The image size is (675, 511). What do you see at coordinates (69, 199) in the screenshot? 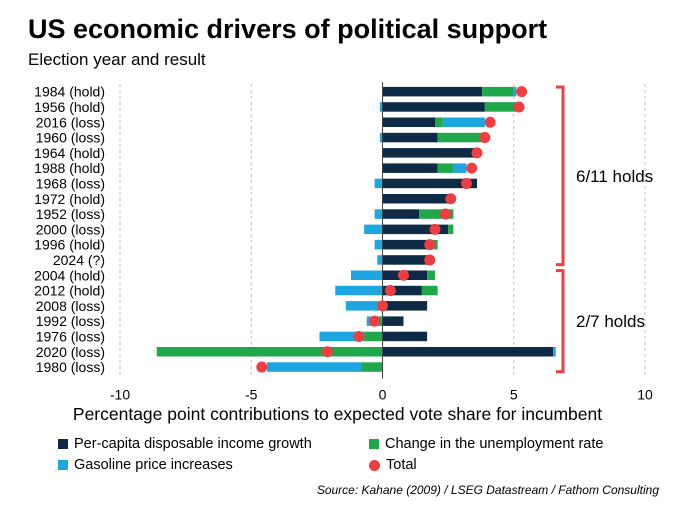
I see `category-label: 1972 (hold)` at bounding box center [69, 199].